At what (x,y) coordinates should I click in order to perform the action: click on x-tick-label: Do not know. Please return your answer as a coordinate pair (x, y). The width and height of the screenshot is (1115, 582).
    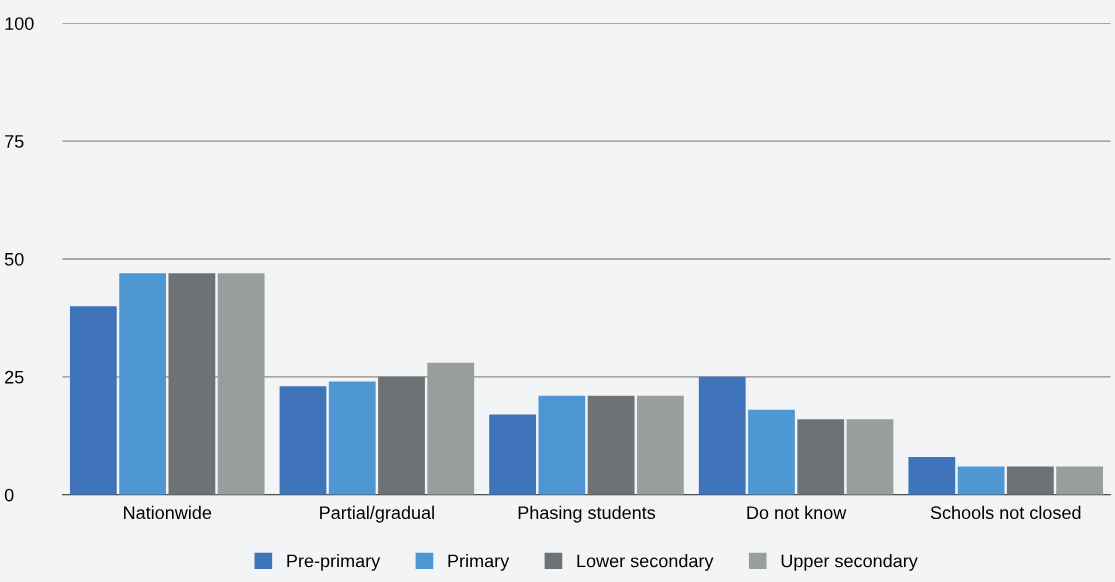
    Looking at the image, I should click on (797, 512).